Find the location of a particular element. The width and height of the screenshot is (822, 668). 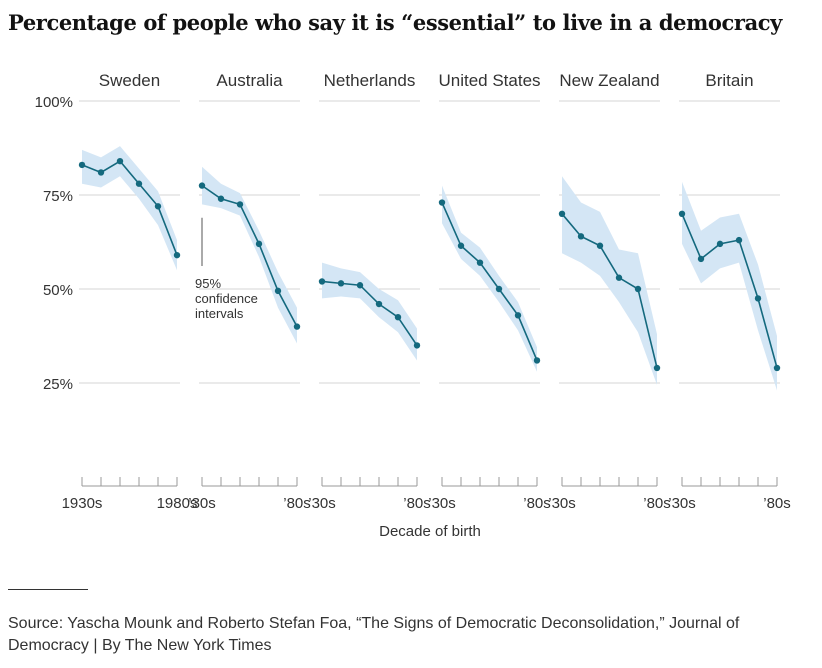

panel-title: Australia is located at coordinates (249, 80).